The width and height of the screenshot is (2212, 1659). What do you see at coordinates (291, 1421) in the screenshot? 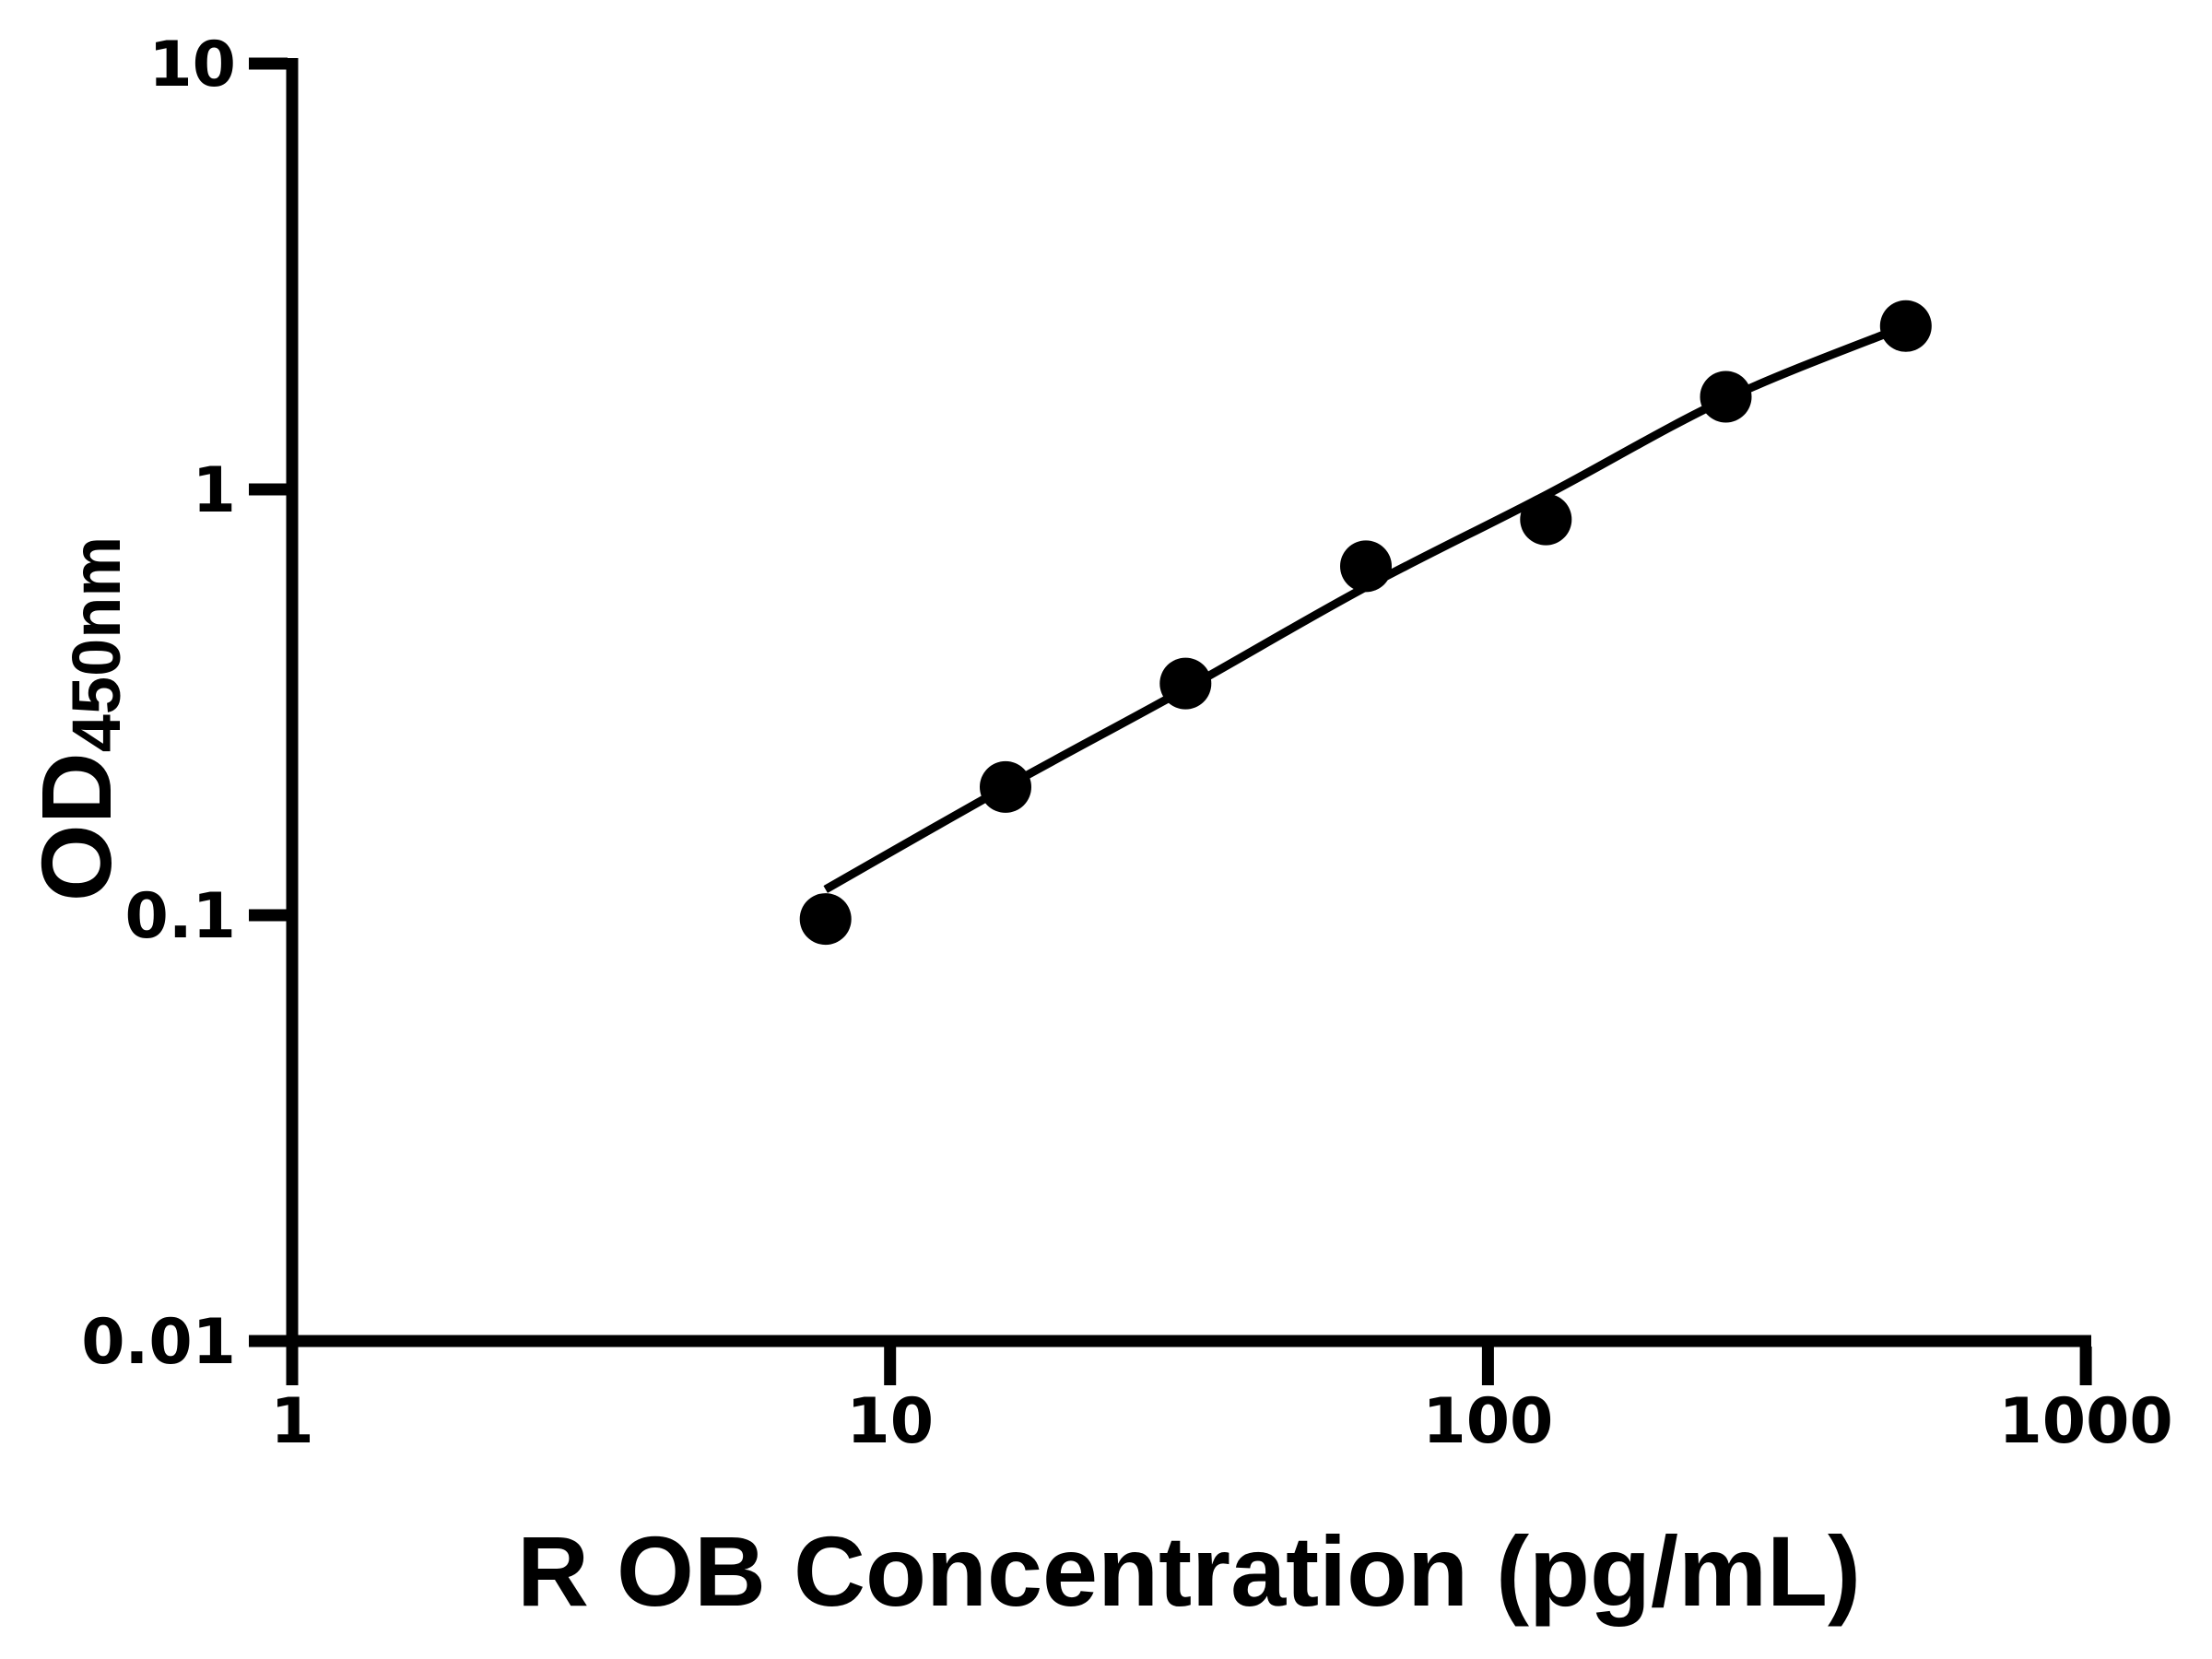
I see `x-tick-label: 1` at bounding box center [291, 1421].